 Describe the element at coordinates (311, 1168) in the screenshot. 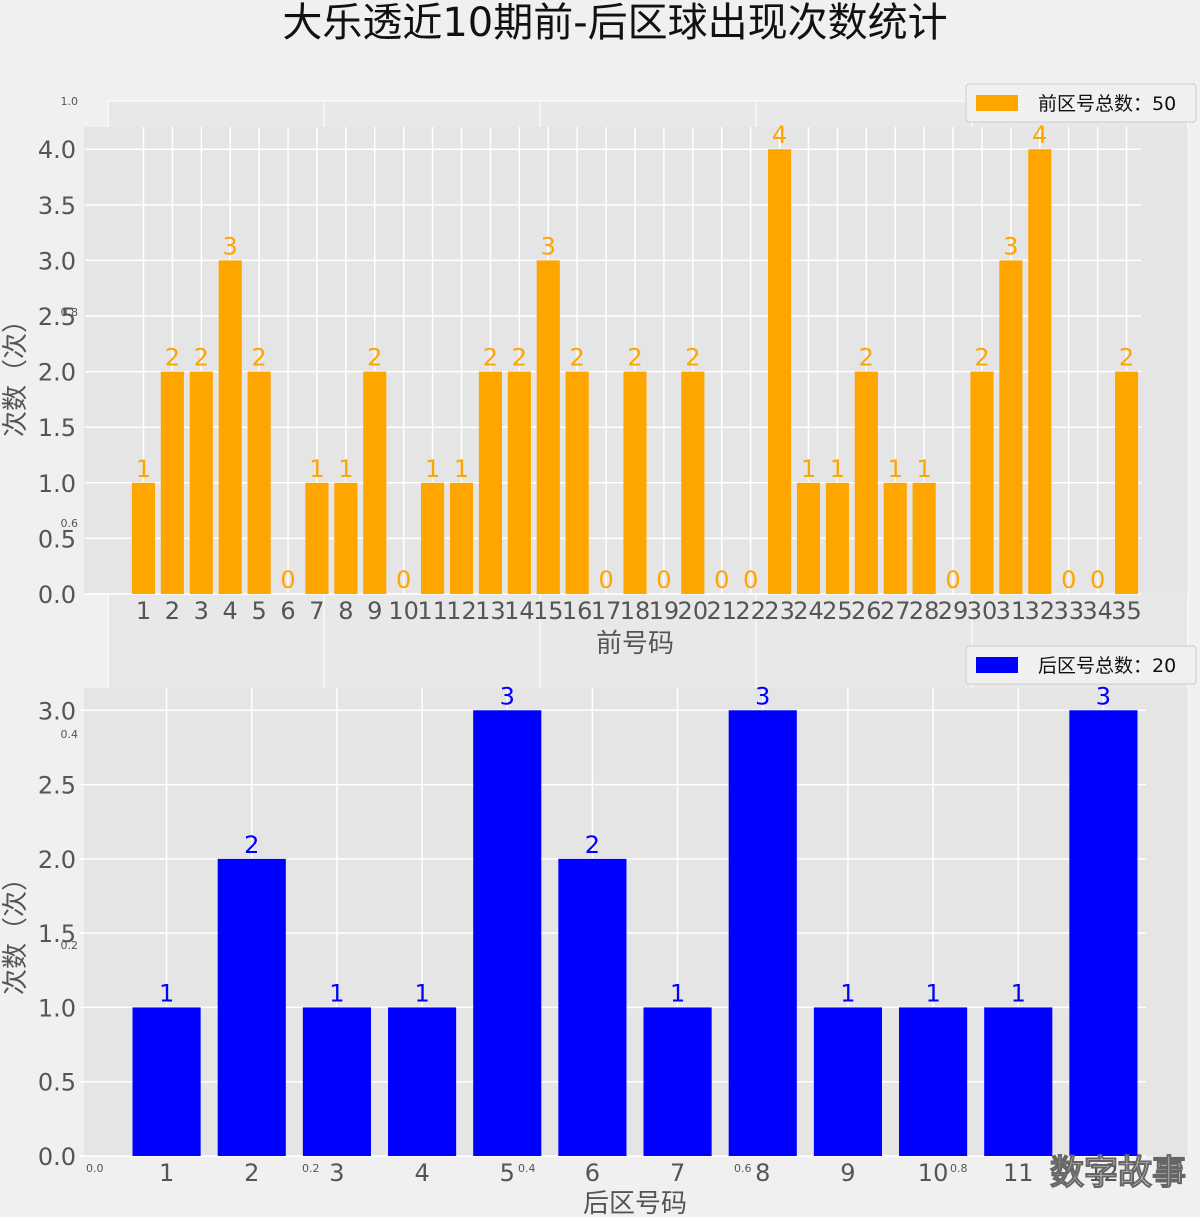

I see `background-x-tick-label: 0.2` at that location.